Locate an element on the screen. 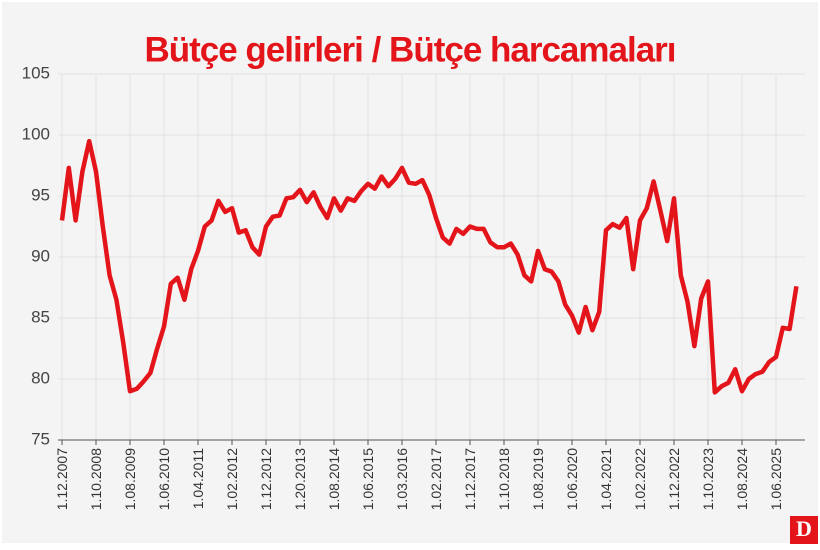 The image size is (820, 550). x-tick-label: 1.02.2017 is located at coordinates (436, 479).